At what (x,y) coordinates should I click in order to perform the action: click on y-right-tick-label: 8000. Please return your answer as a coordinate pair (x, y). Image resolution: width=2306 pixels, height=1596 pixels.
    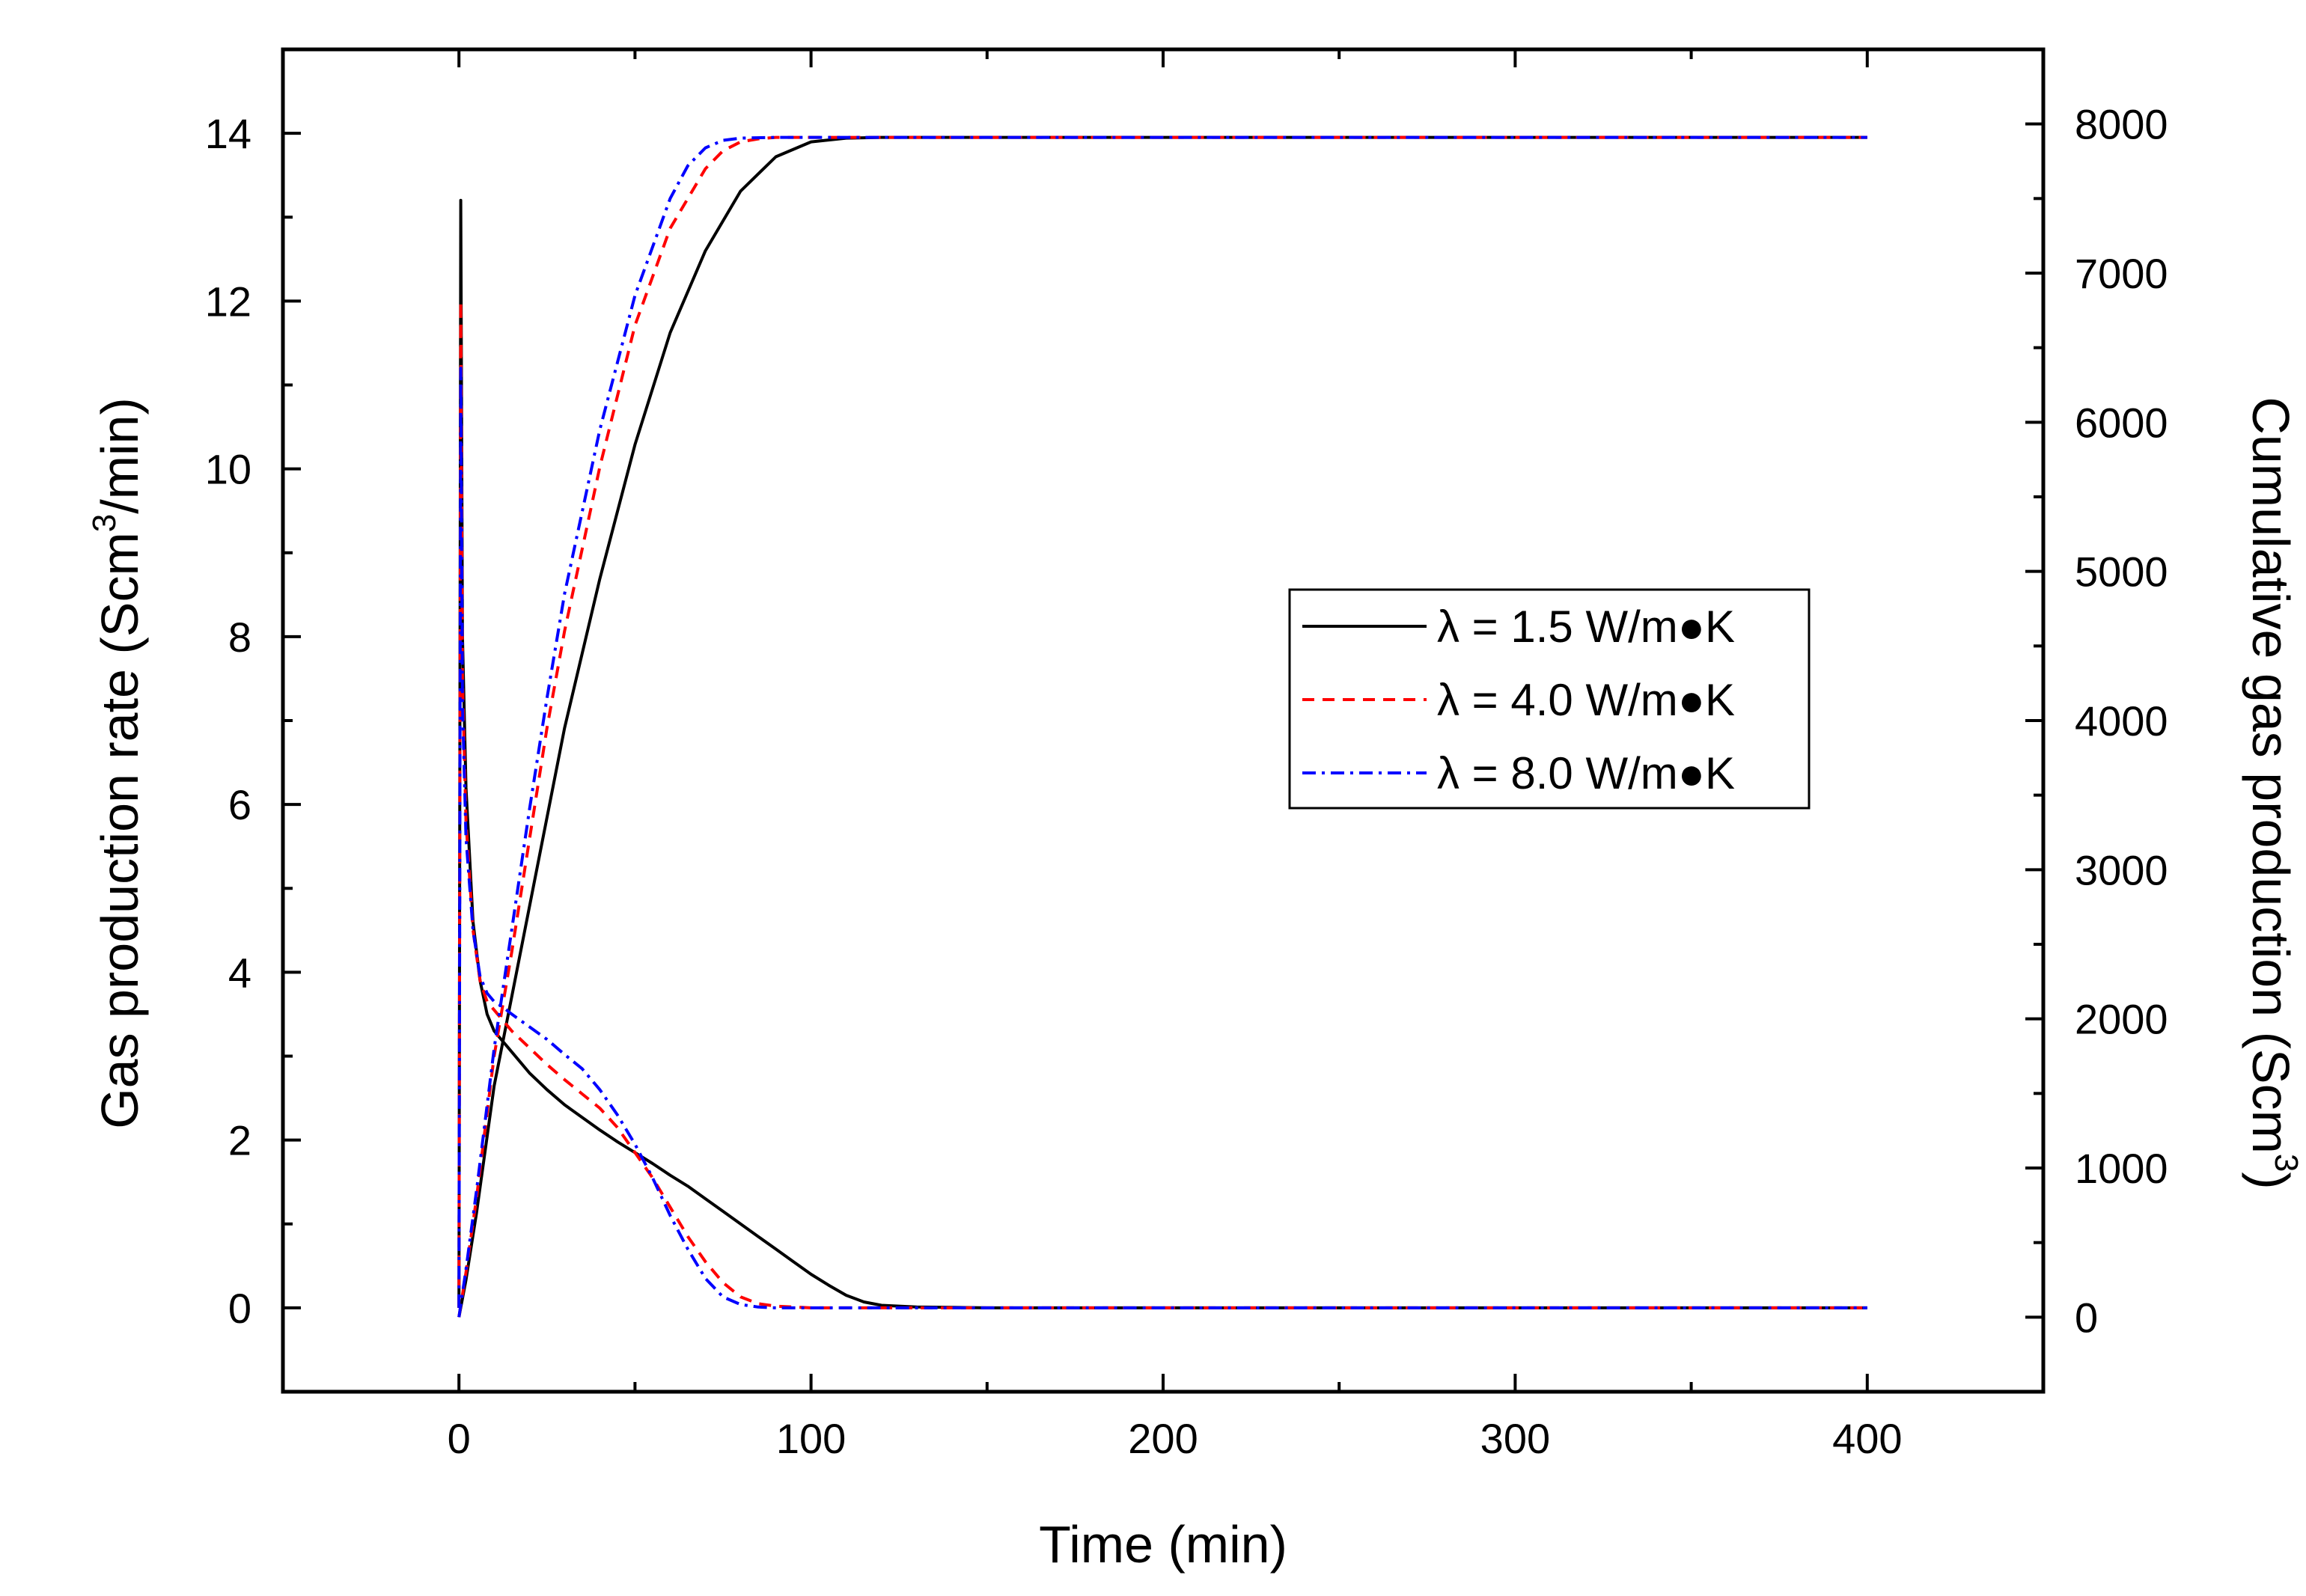
    Looking at the image, I should click on (2121, 125).